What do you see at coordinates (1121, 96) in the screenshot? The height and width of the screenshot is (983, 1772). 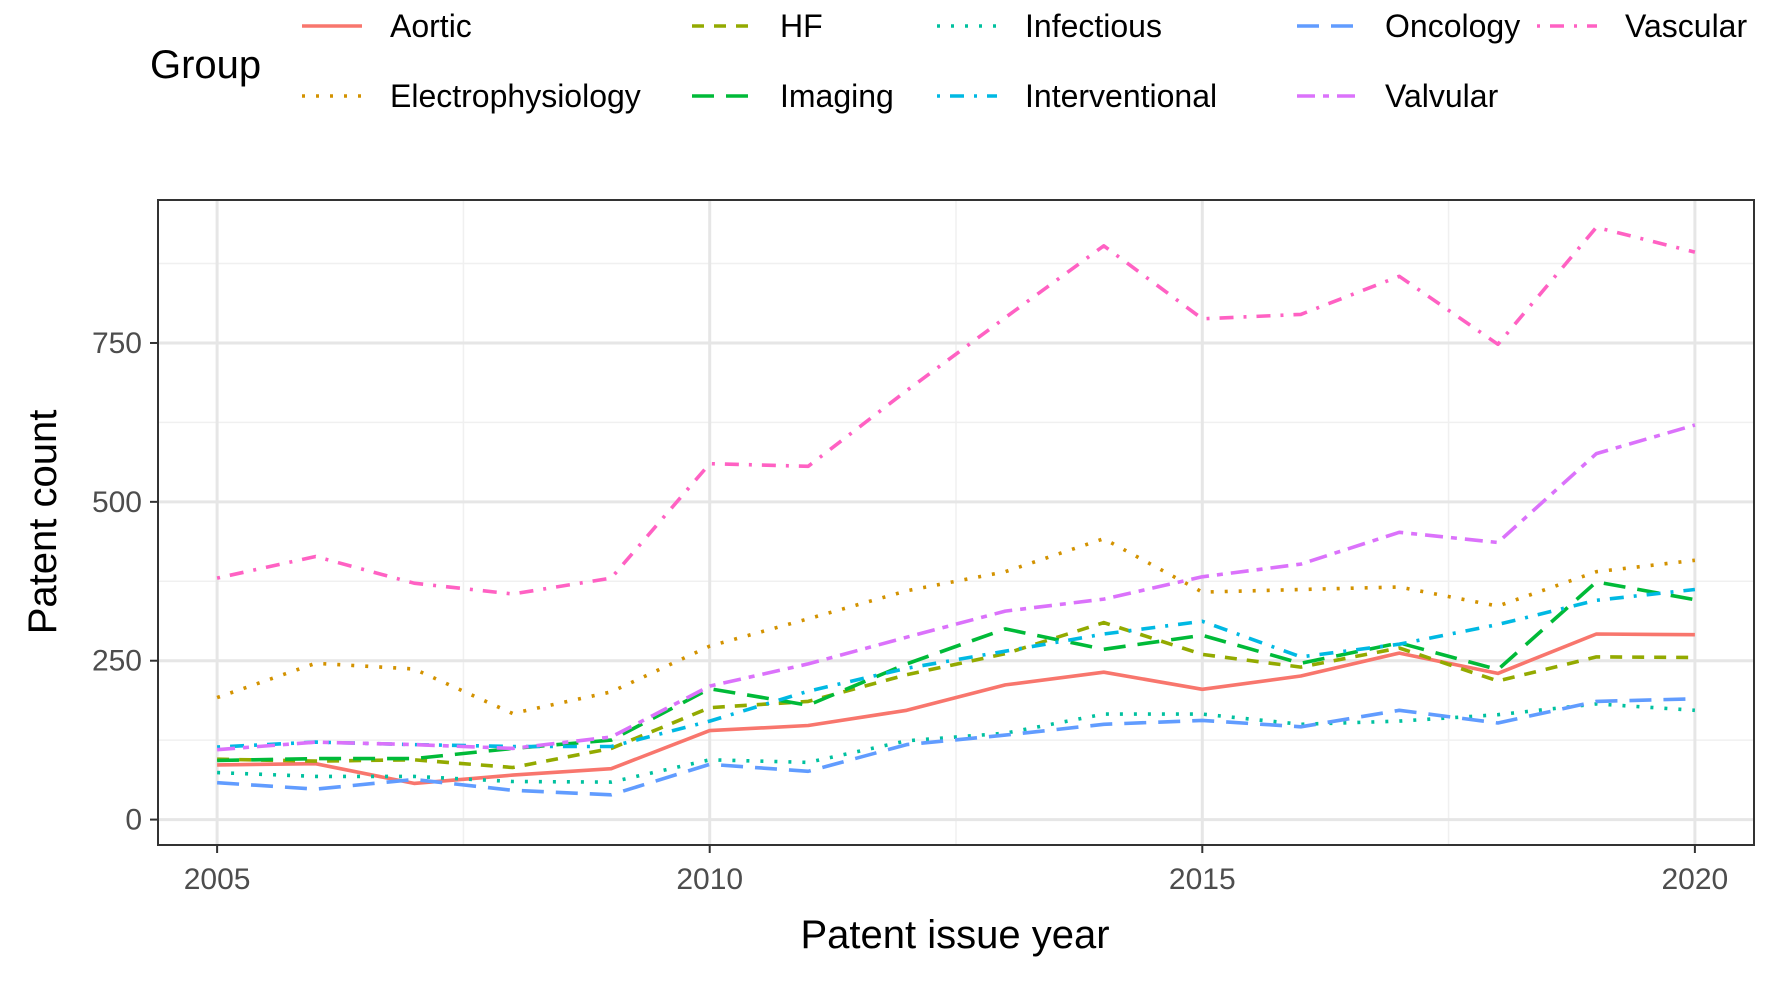 I see `legend-label-interventional: Interventional` at bounding box center [1121, 96].